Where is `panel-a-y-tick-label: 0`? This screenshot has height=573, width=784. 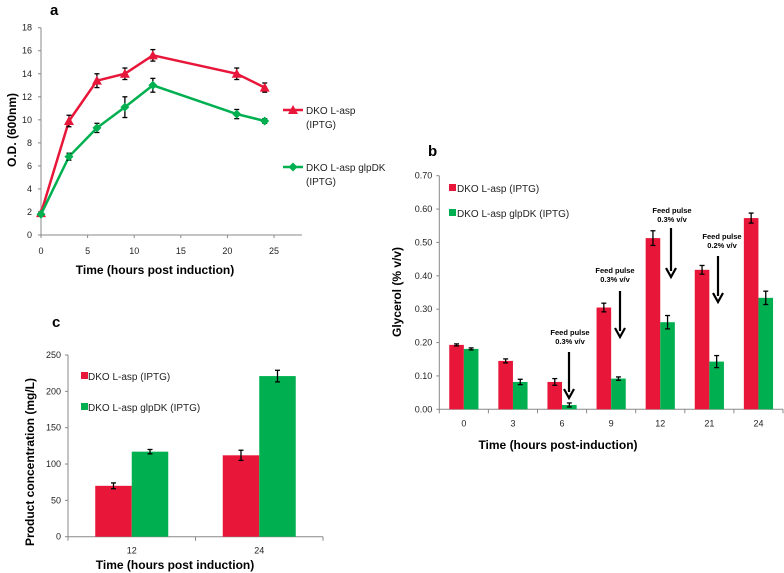
panel-a-y-tick-label: 0 is located at coordinates (29, 235).